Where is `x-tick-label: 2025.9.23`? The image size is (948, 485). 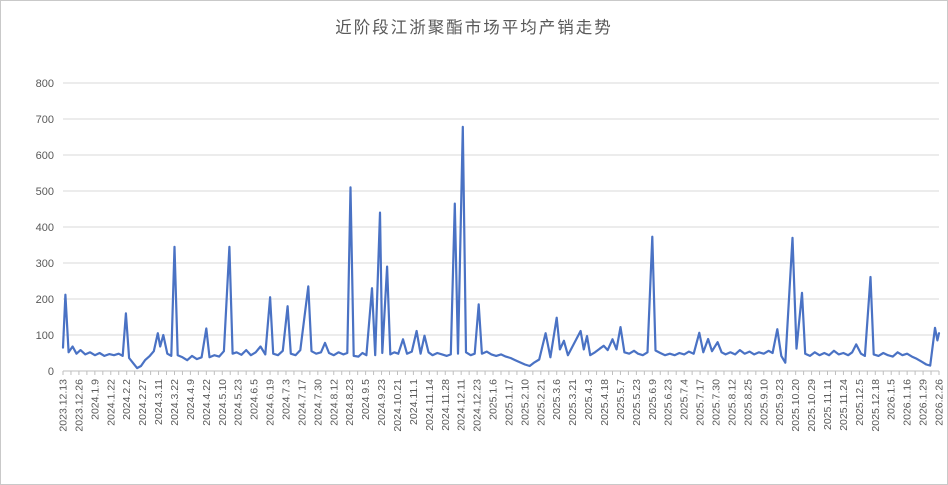 x-tick-label: 2025.9.23 is located at coordinates (780, 402).